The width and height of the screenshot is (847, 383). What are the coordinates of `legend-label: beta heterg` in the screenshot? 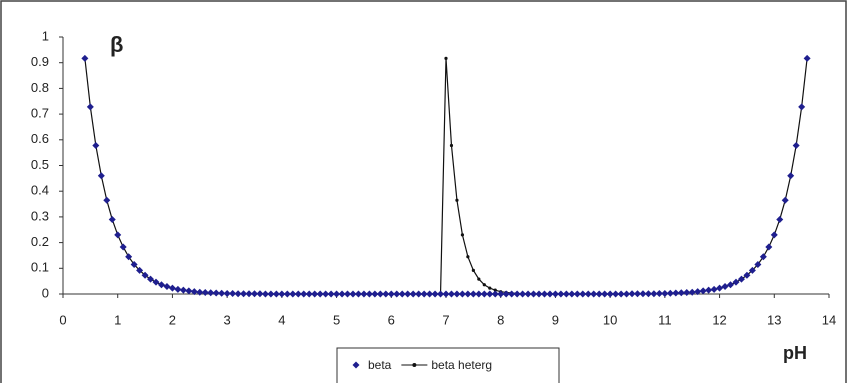 It's located at (461, 365).